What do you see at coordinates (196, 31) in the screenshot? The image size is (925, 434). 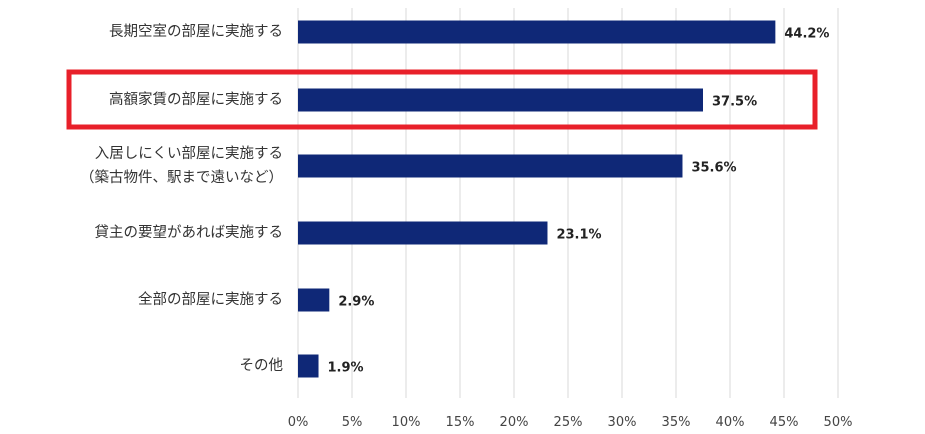 I see `category-label: 長期空室の部屋に実施する` at bounding box center [196, 31].